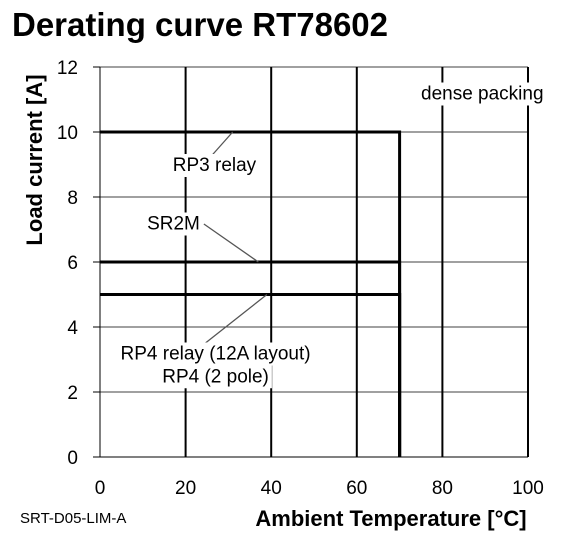 This screenshot has width=564, height=544. I want to click on x-tick-label: 100, so click(528, 488).